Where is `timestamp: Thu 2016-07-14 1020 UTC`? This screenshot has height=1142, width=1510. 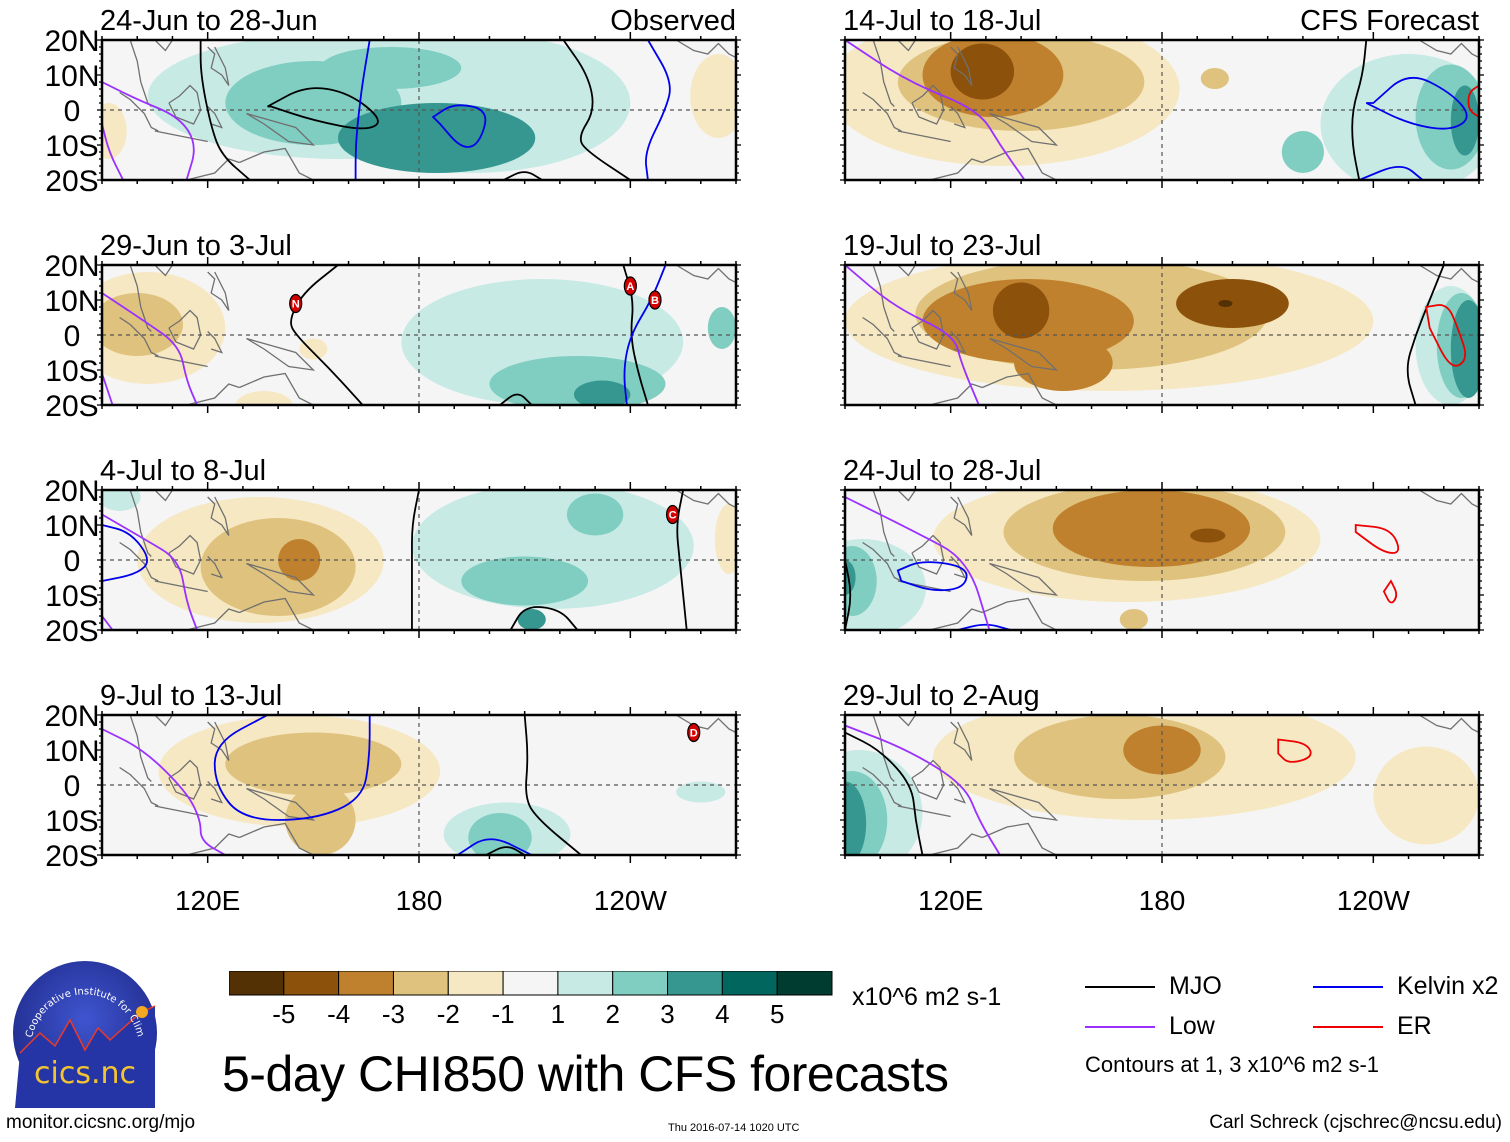 timestamp: Thu 2016-07-14 1020 UTC is located at coordinates (734, 1128).